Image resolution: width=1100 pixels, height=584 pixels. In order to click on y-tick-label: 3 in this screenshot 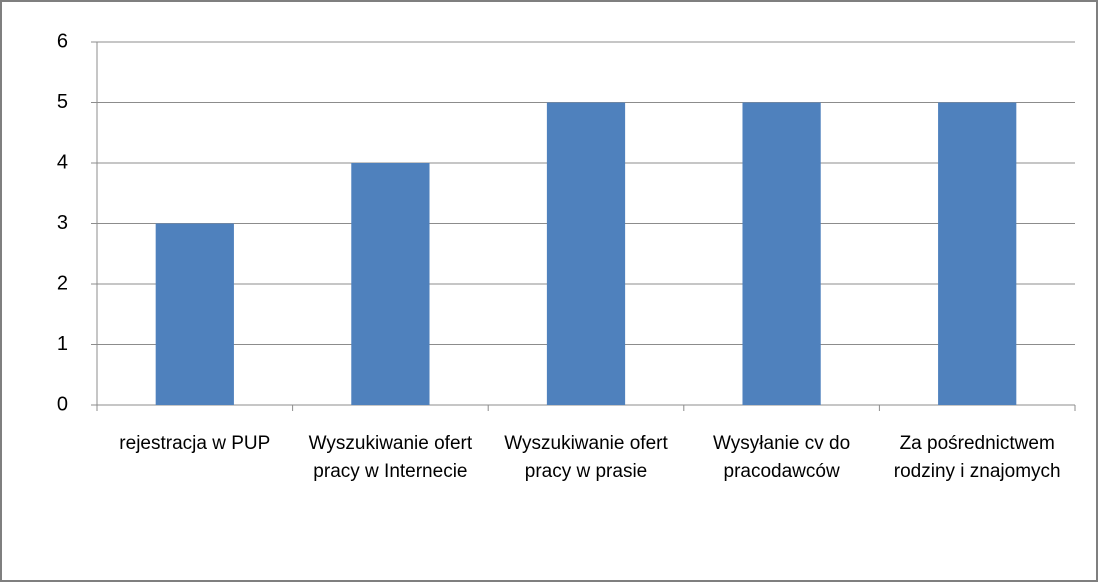, I will do `click(62, 223)`.